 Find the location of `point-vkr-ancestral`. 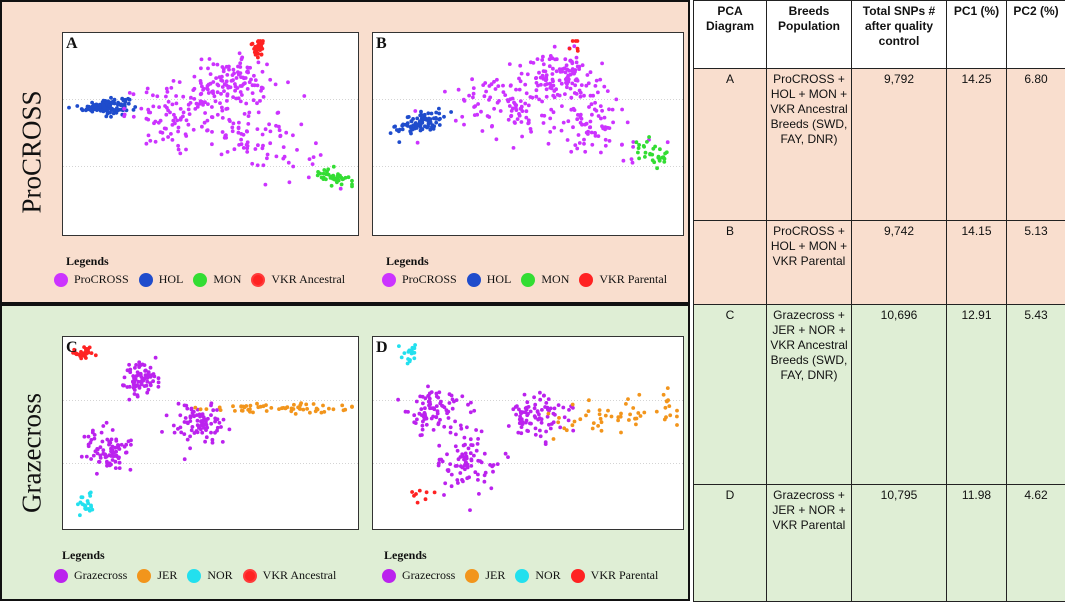

point-vkr-ancestral is located at coordinates (262, 55).